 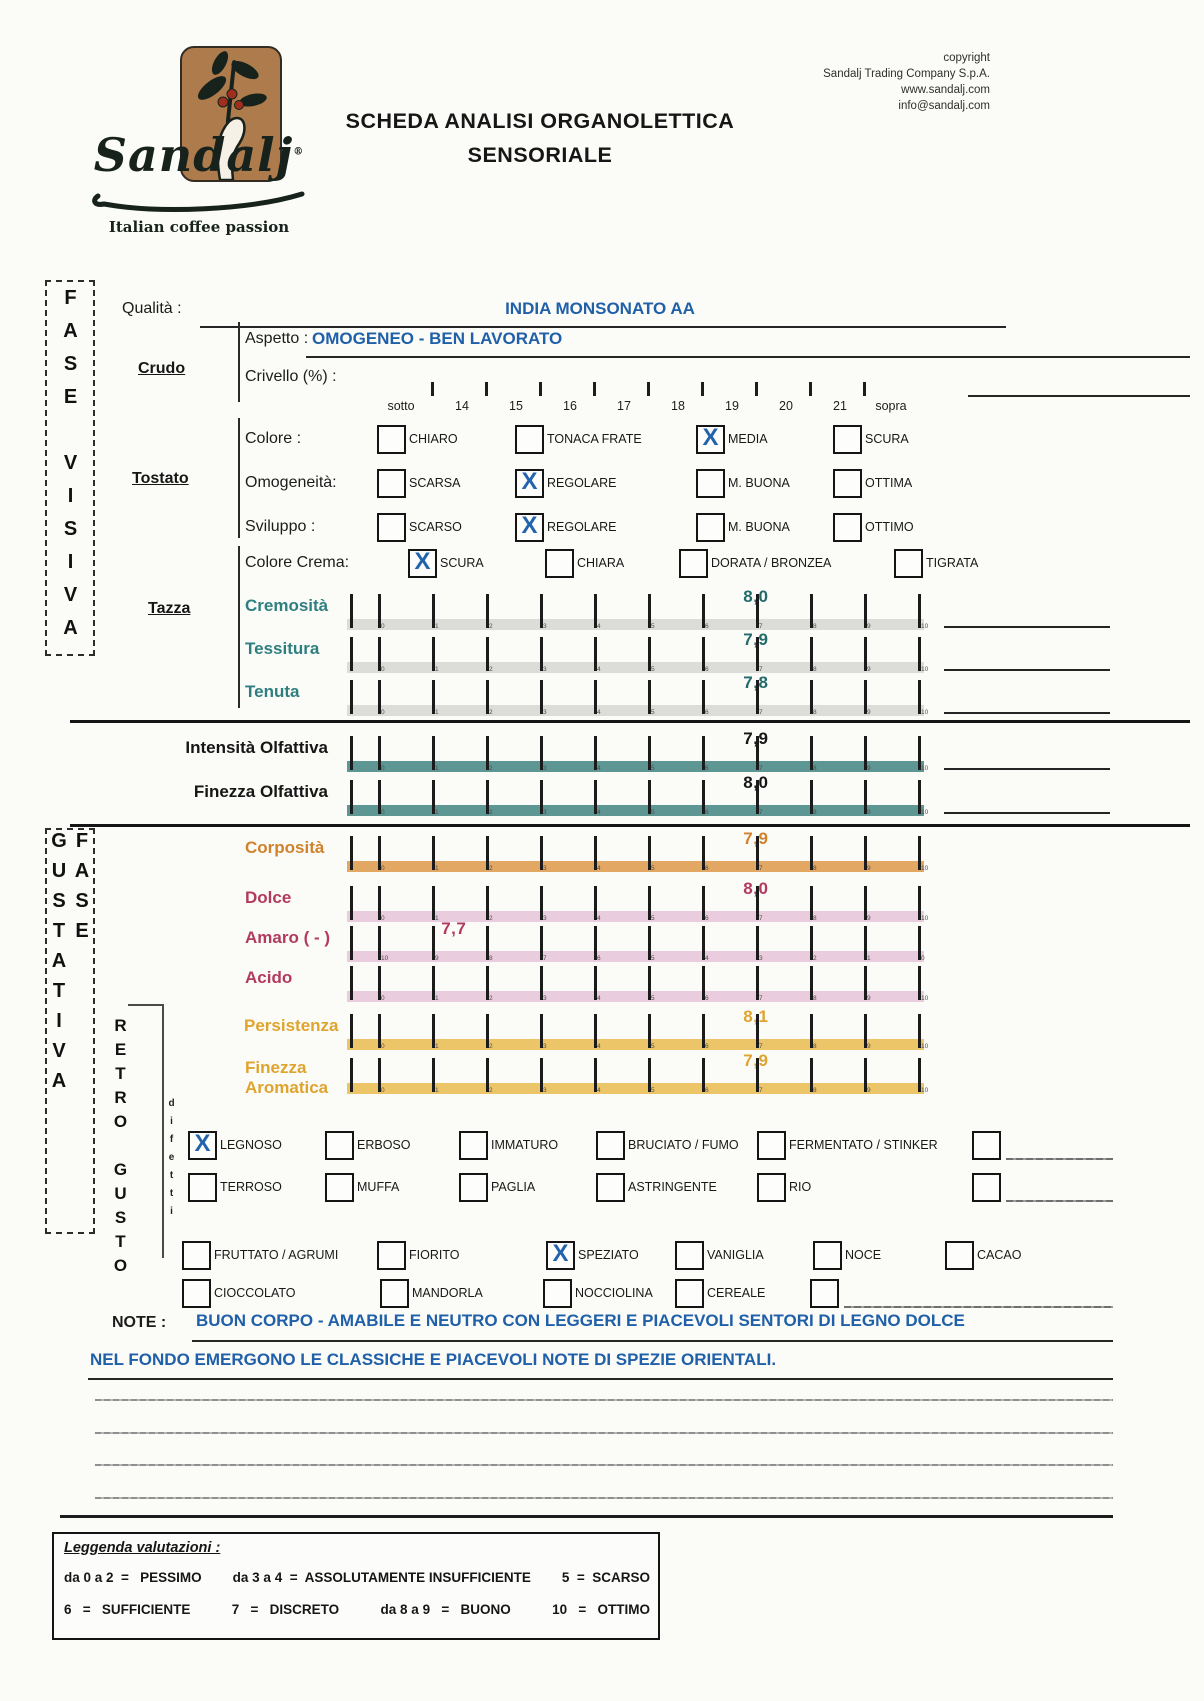 What do you see at coordinates (719, 1255) in the screenshot?
I see `checkbox-vaniglia: VANIGLIA` at bounding box center [719, 1255].